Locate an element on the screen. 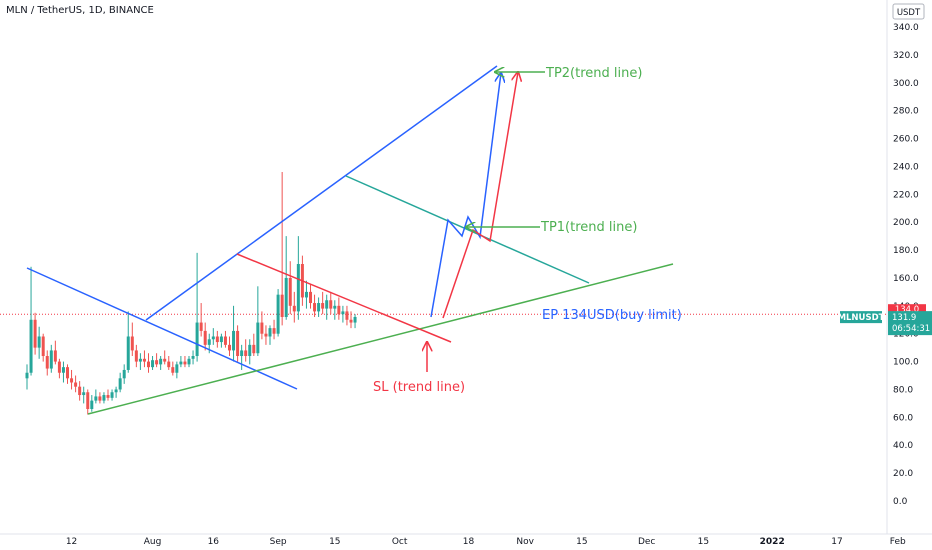  chart-title: MLN / TetherUS, 1D, BINANCE is located at coordinates (80, 10).